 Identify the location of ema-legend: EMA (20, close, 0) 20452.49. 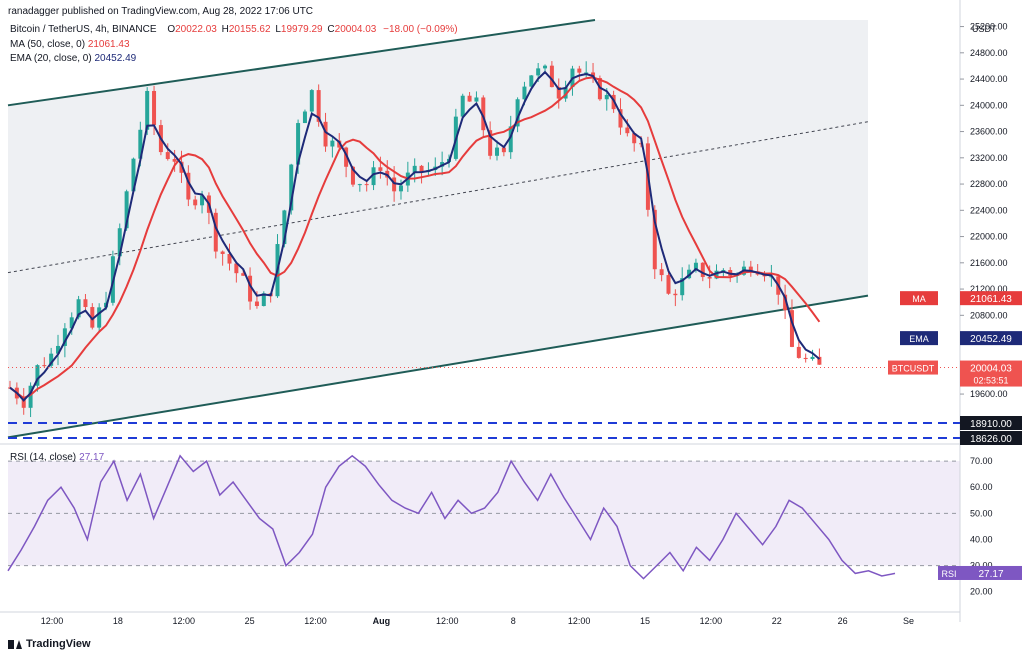
(73, 58).